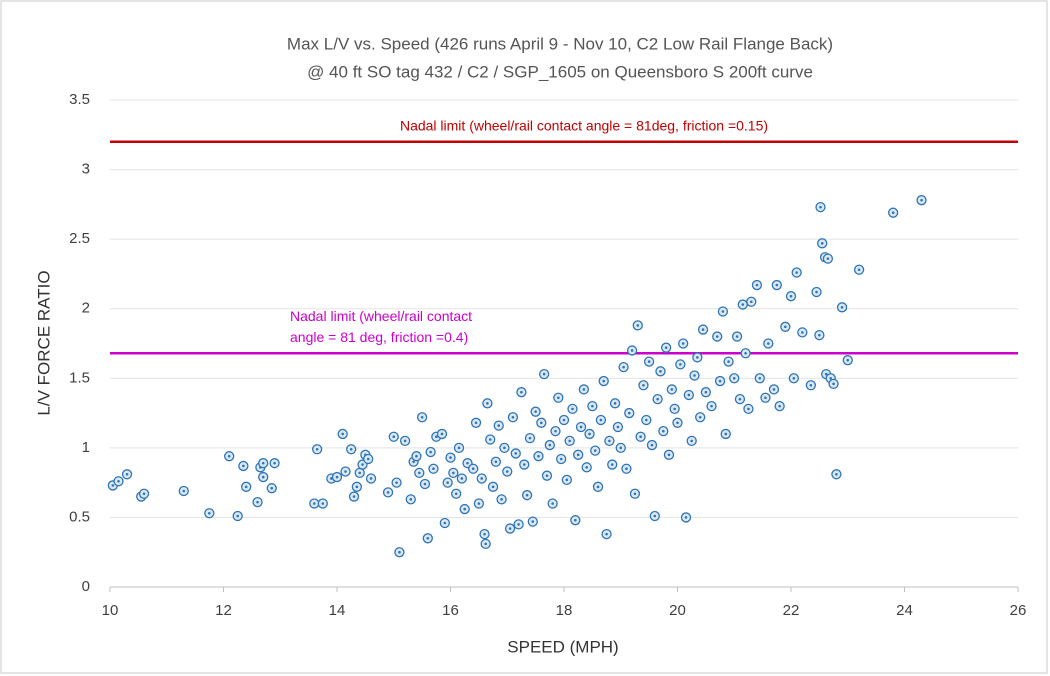  Describe the element at coordinates (381, 316) in the screenshot. I see `reference-label: Nadal limit (wheel/rail contact` at that location.